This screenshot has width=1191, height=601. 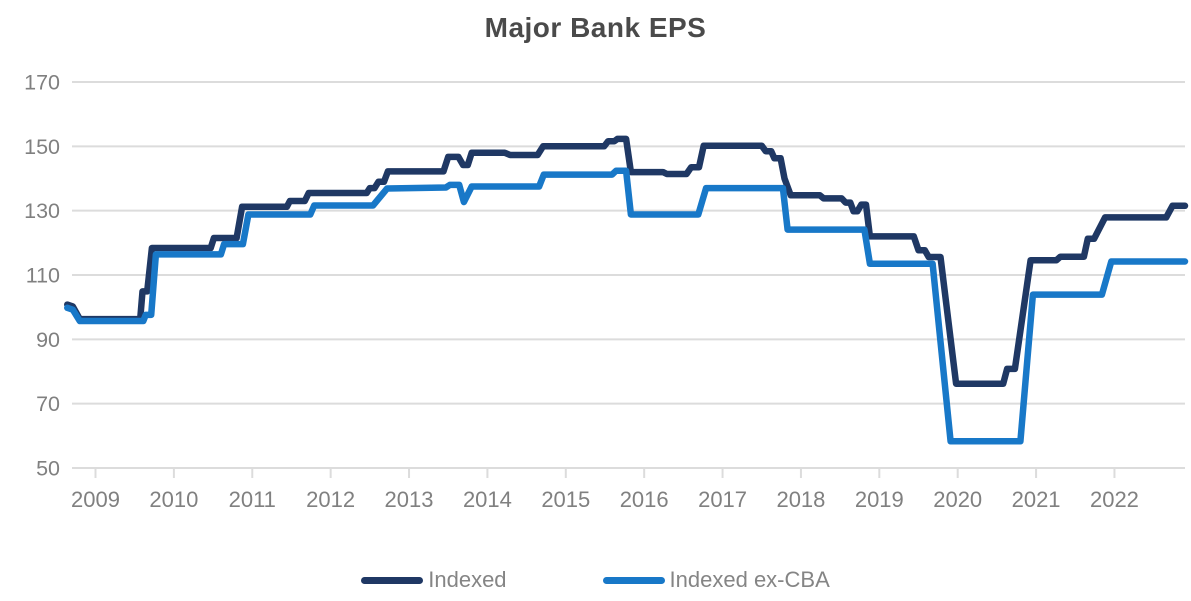 I want to click on legend-item-indexed-ex-cba: Indexed ex-CBA, so click(x=716, y=580).